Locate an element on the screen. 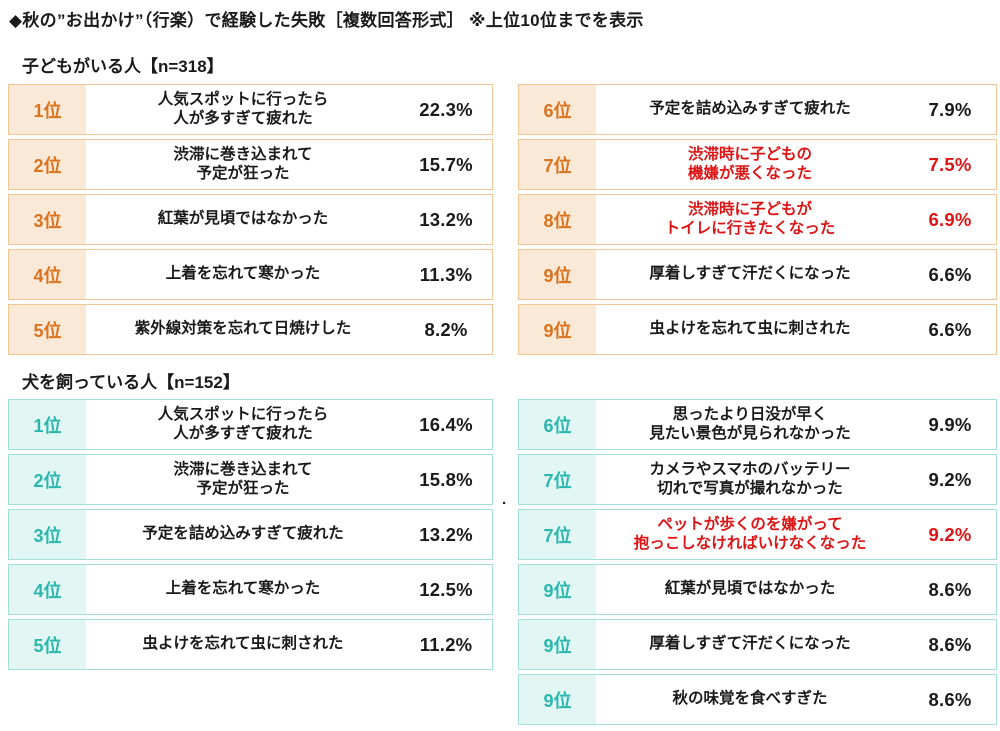  percentage-value: 8.2% is located at coordinates (446, 329).